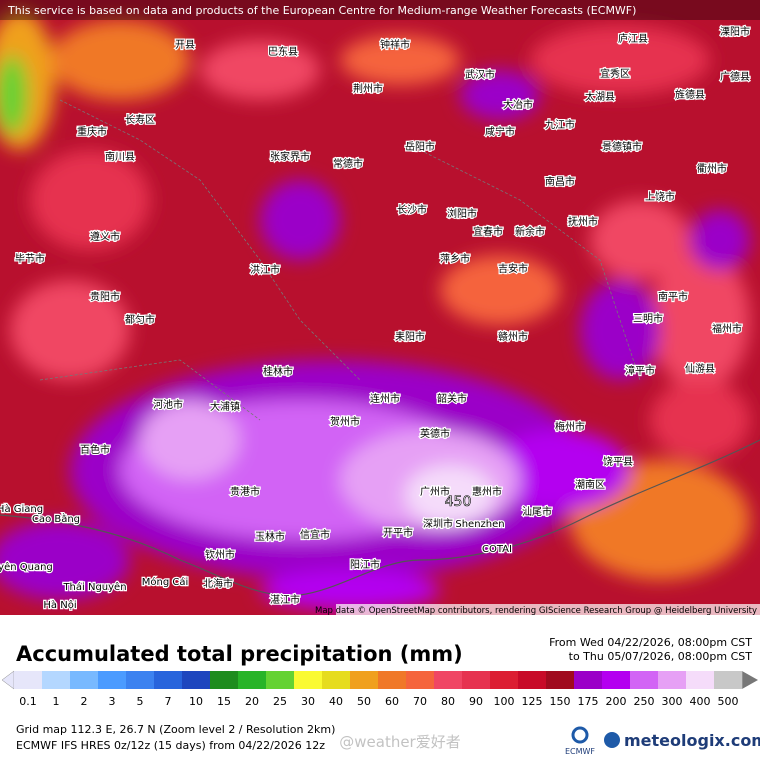 This screenshot has width=760, height=760. Describe the element at coordinates (583, 221) in the screenshot. I see `city-label: 抚州市` at that location.